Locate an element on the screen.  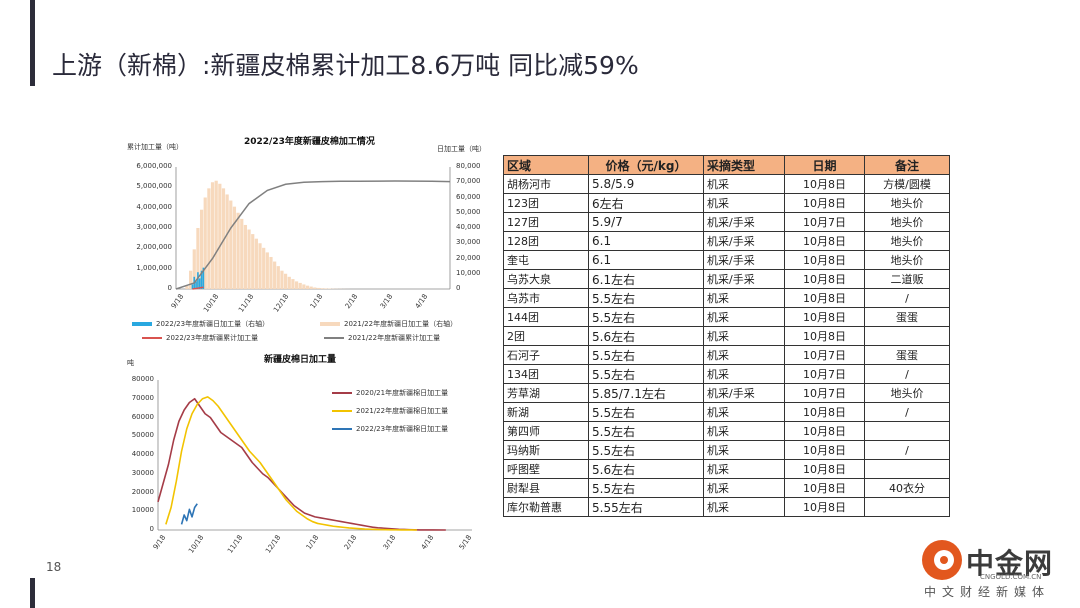
table-row: 第四师 5.5左右 机采 10月8日 is located at coordinates (726, 431).